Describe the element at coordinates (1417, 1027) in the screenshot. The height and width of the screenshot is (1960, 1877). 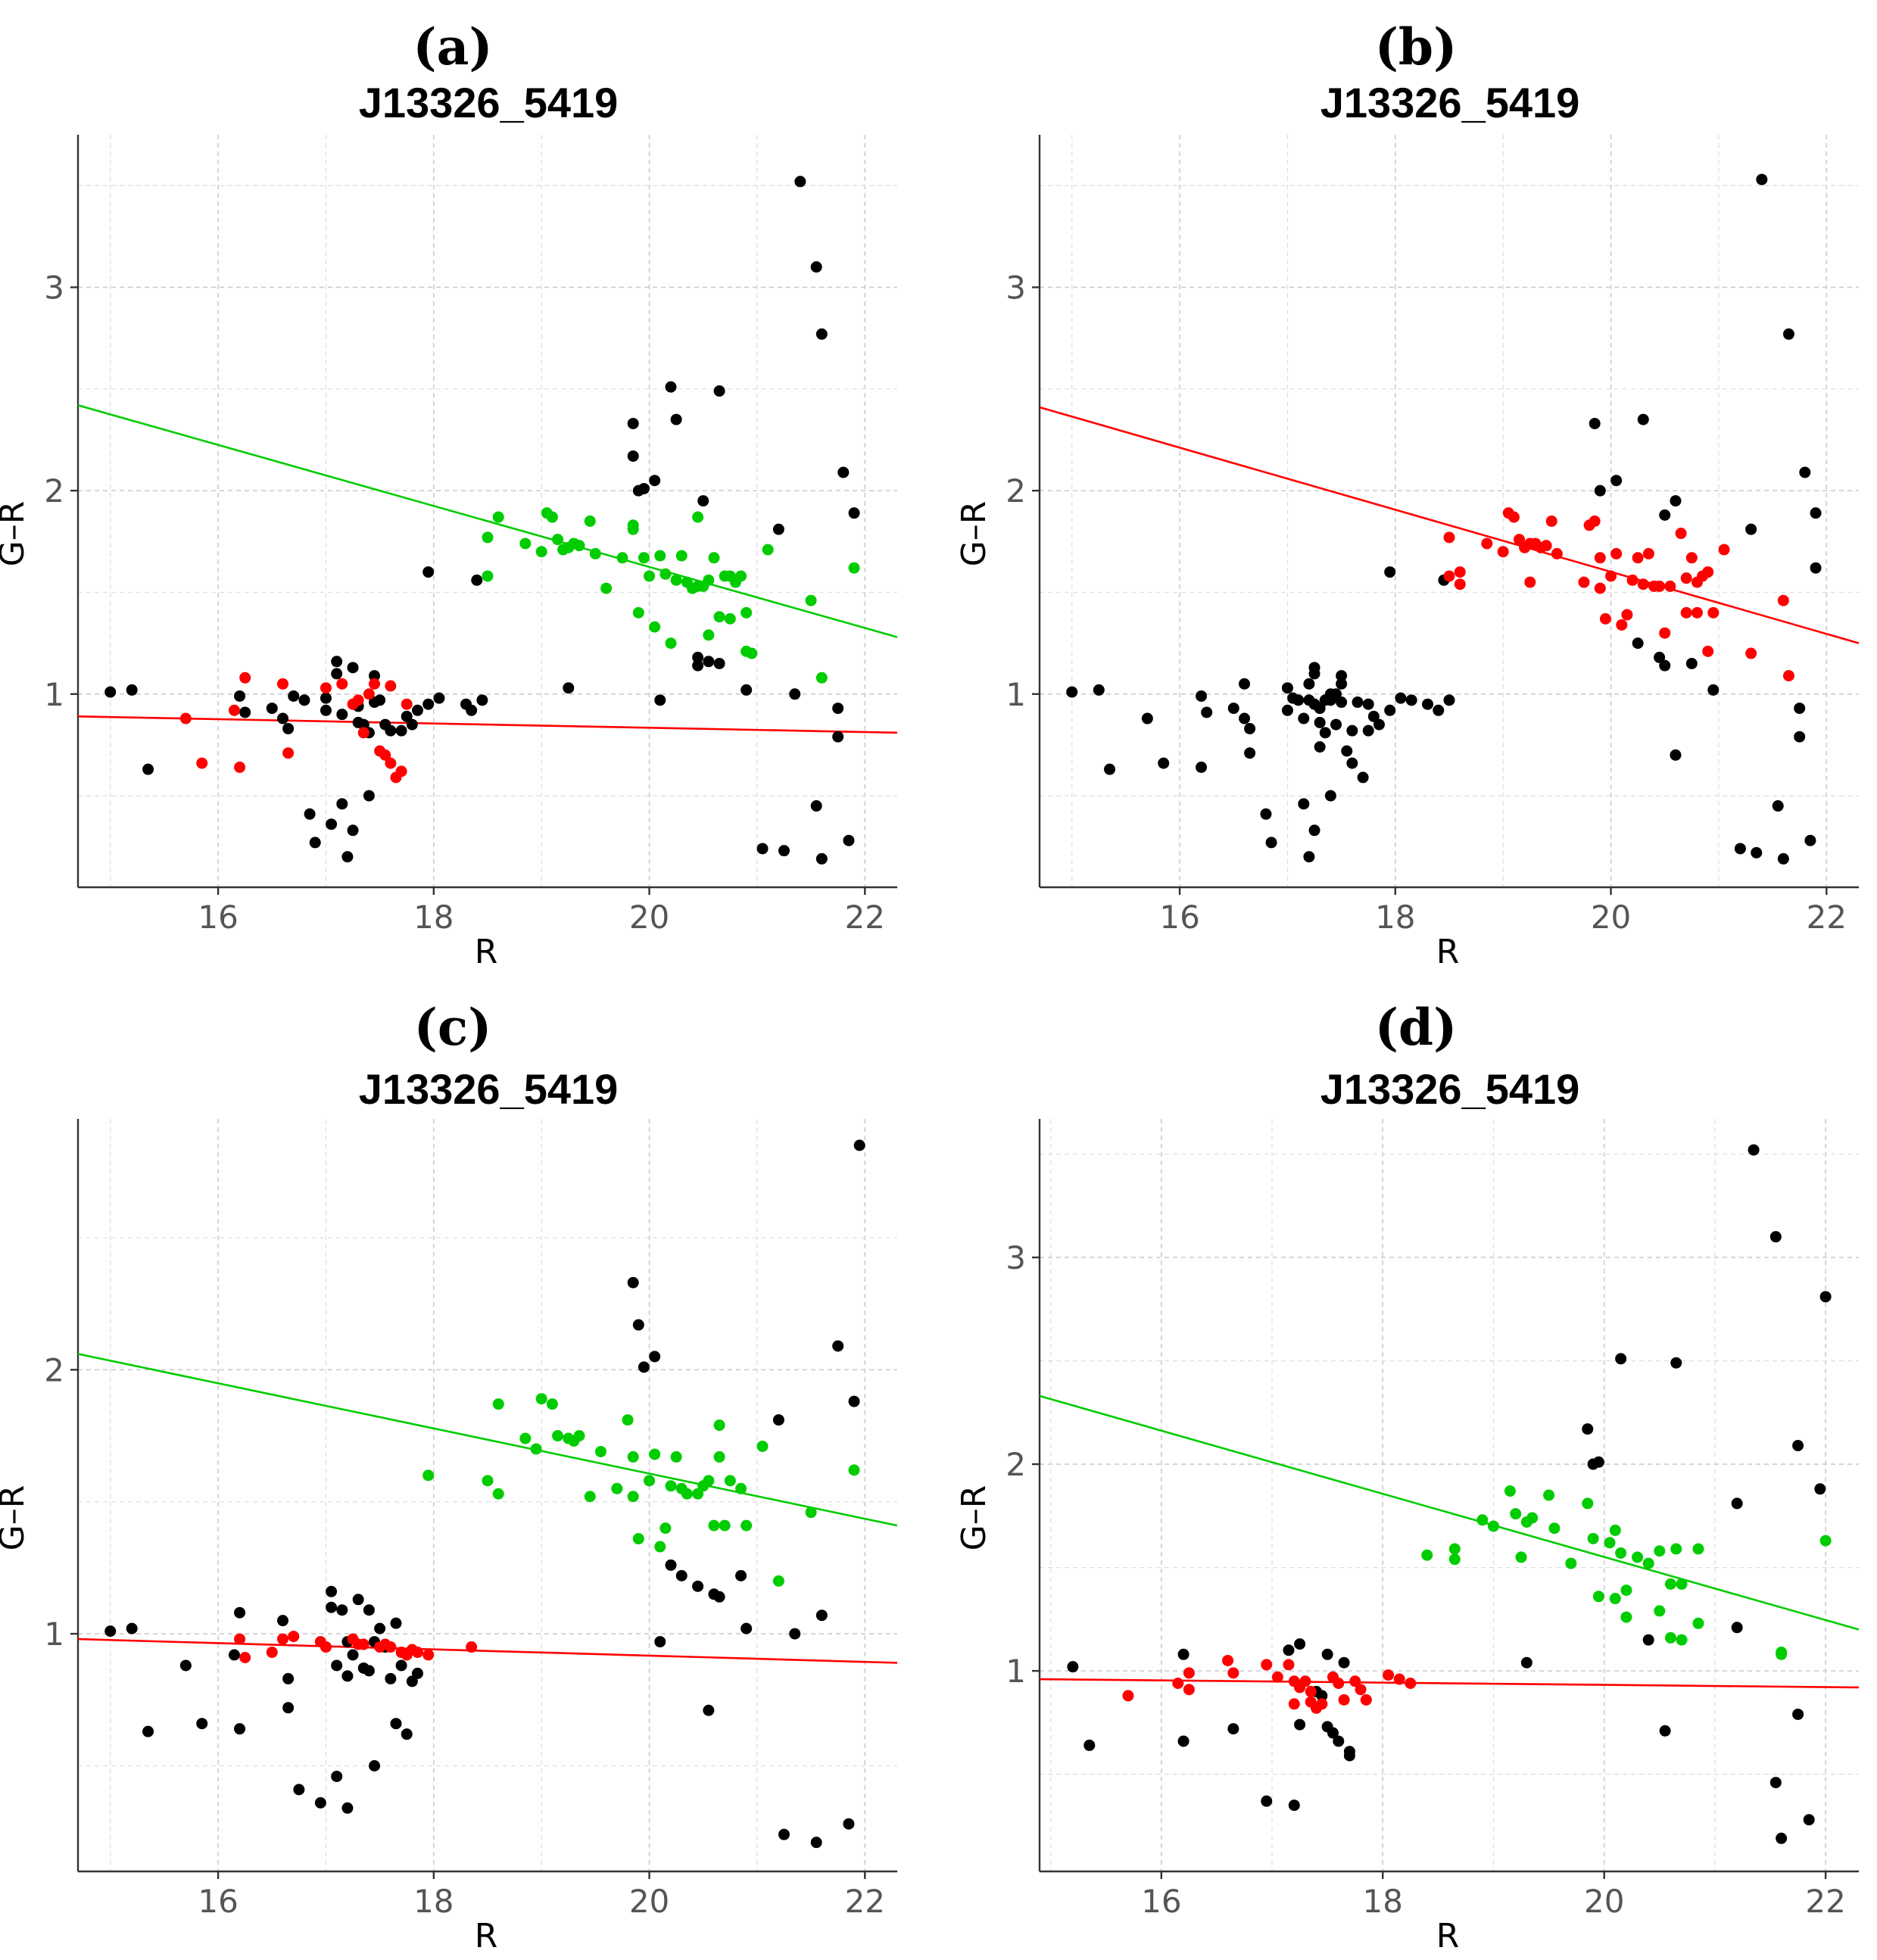
I see `panel-label: (d)` at that location.